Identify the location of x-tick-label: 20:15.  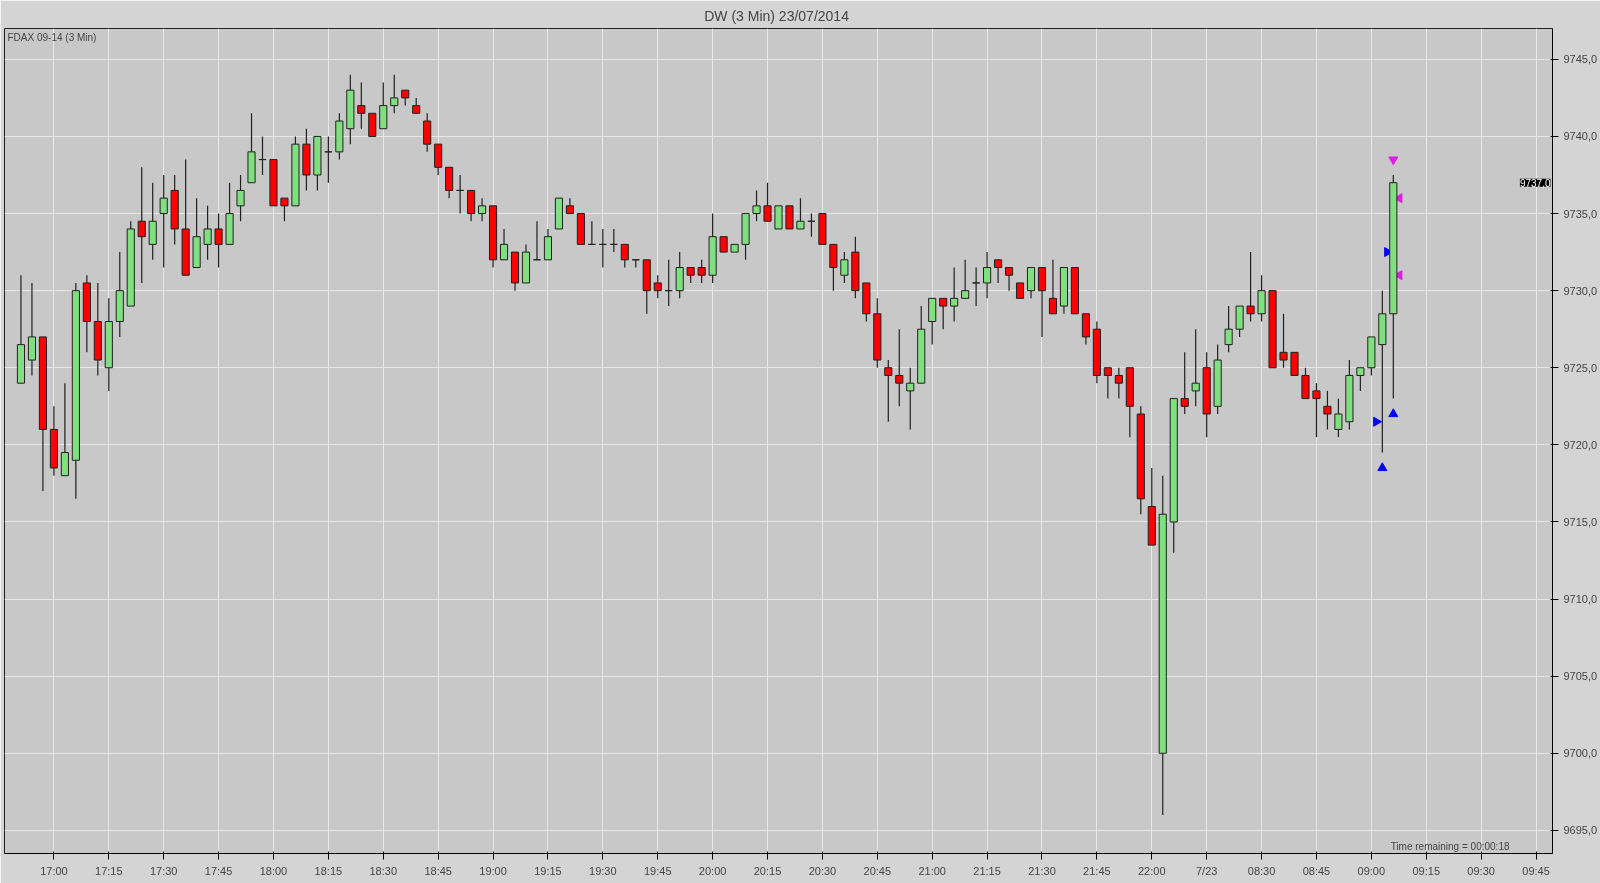
(767, 870).